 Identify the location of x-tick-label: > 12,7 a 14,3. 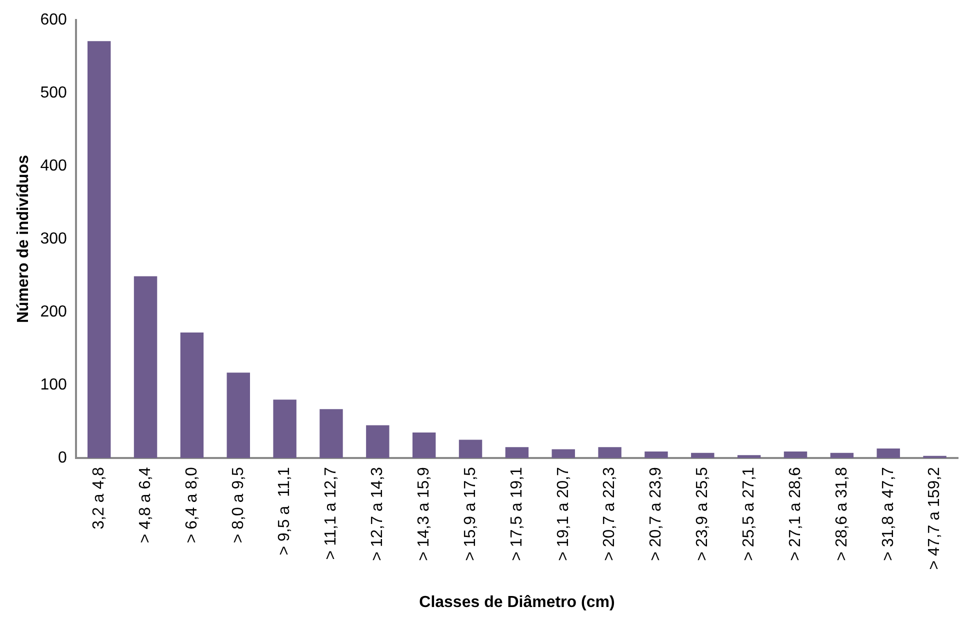
(377, 513).